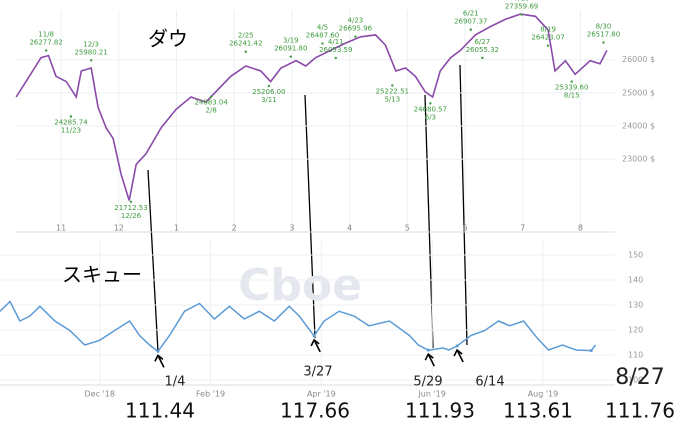  Describe the element at coordinates (322, 28) in the screenshot. I see `annotation-date: 4/5` at that location.